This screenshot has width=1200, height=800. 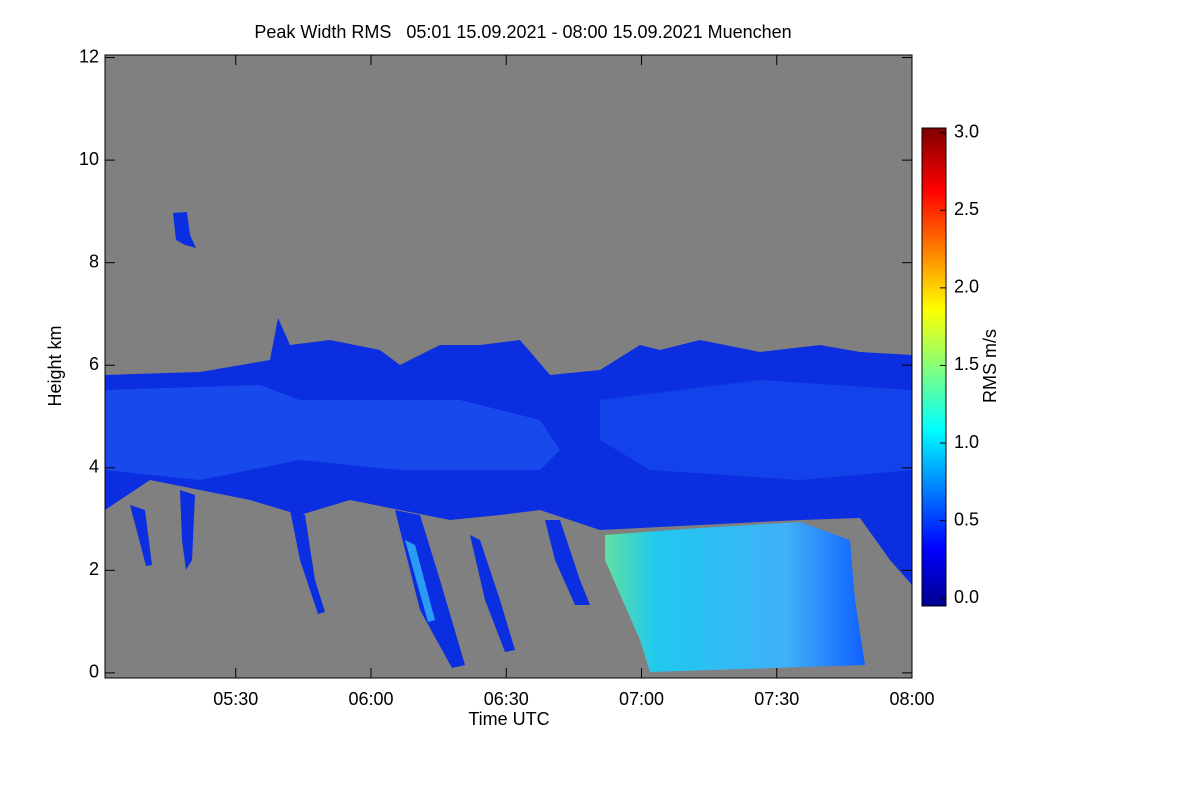 I want to click on y-tick-label: 10, so click(x=89, y=159).